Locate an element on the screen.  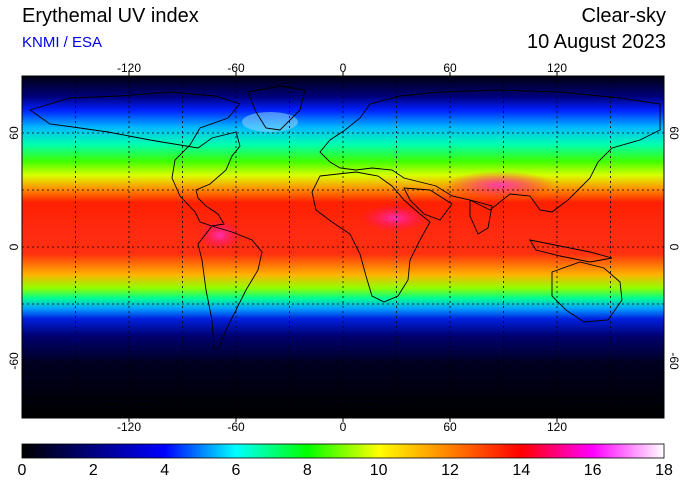
colorbar-label: 8 is located at coordinates (307, 470).